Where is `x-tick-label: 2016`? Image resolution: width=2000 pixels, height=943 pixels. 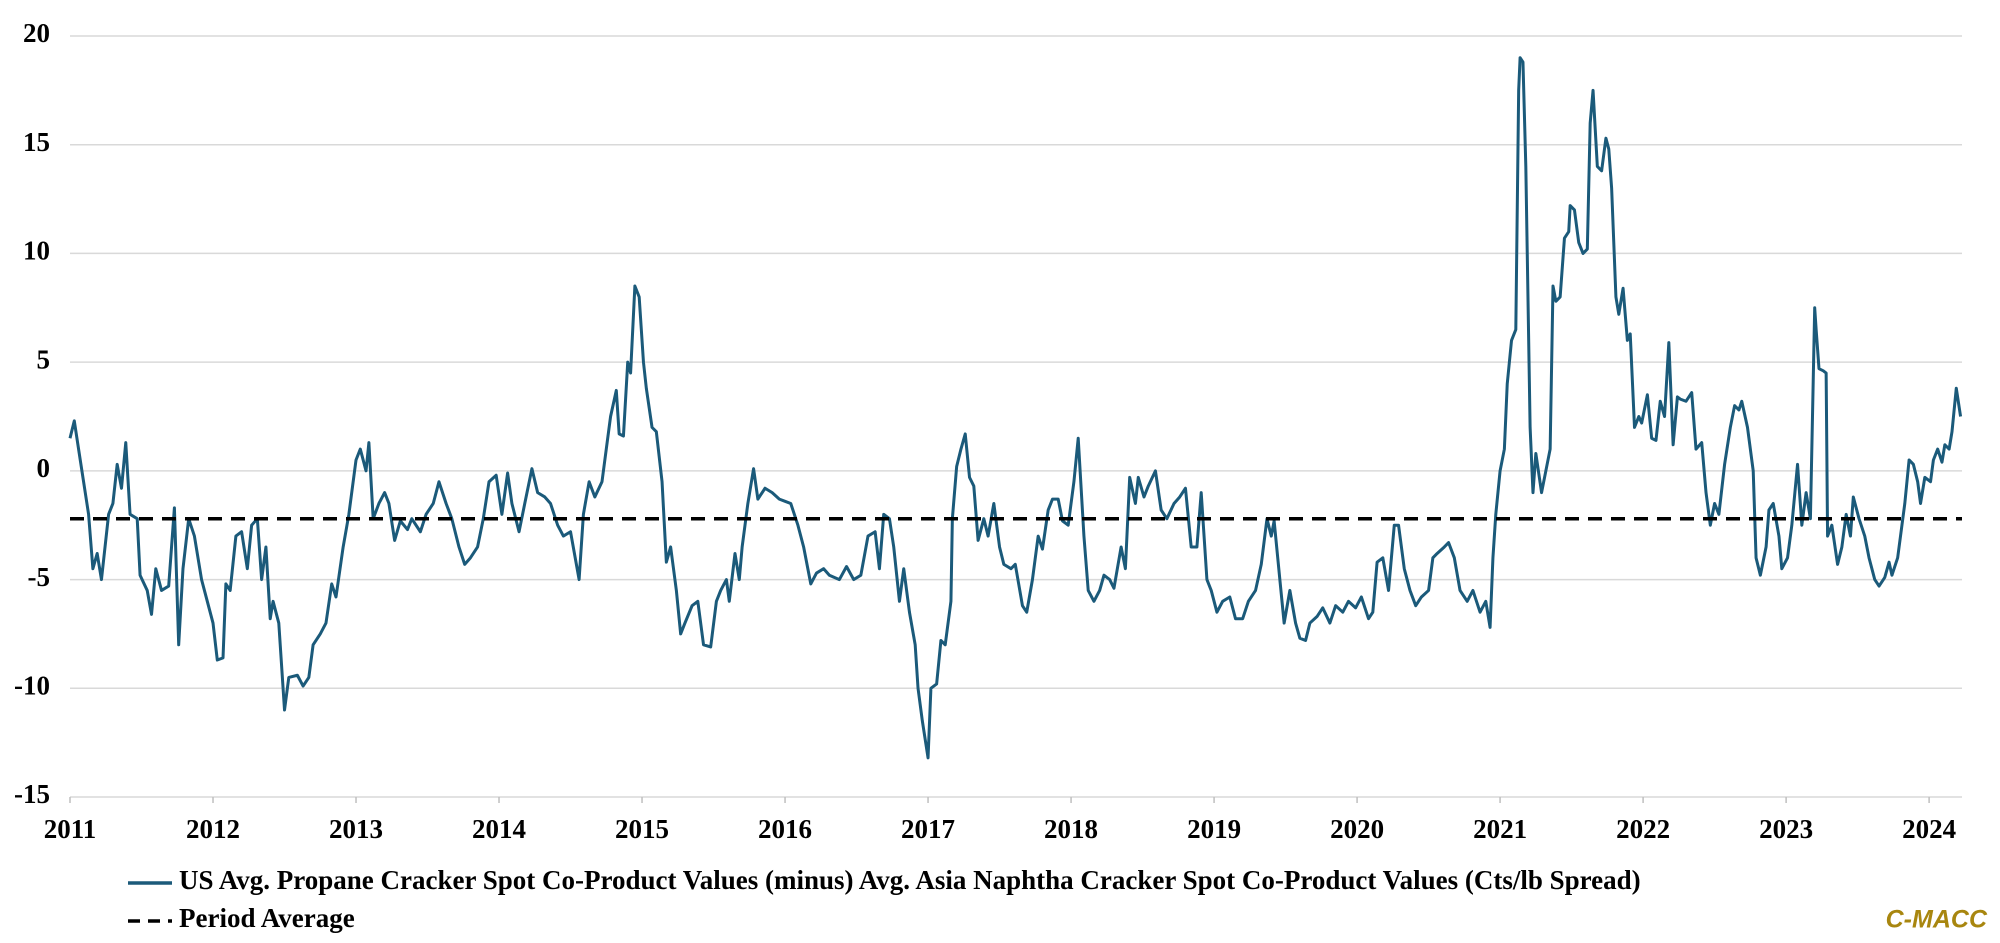 x-tick-label: 2016 is located at coordinates (785, 829).